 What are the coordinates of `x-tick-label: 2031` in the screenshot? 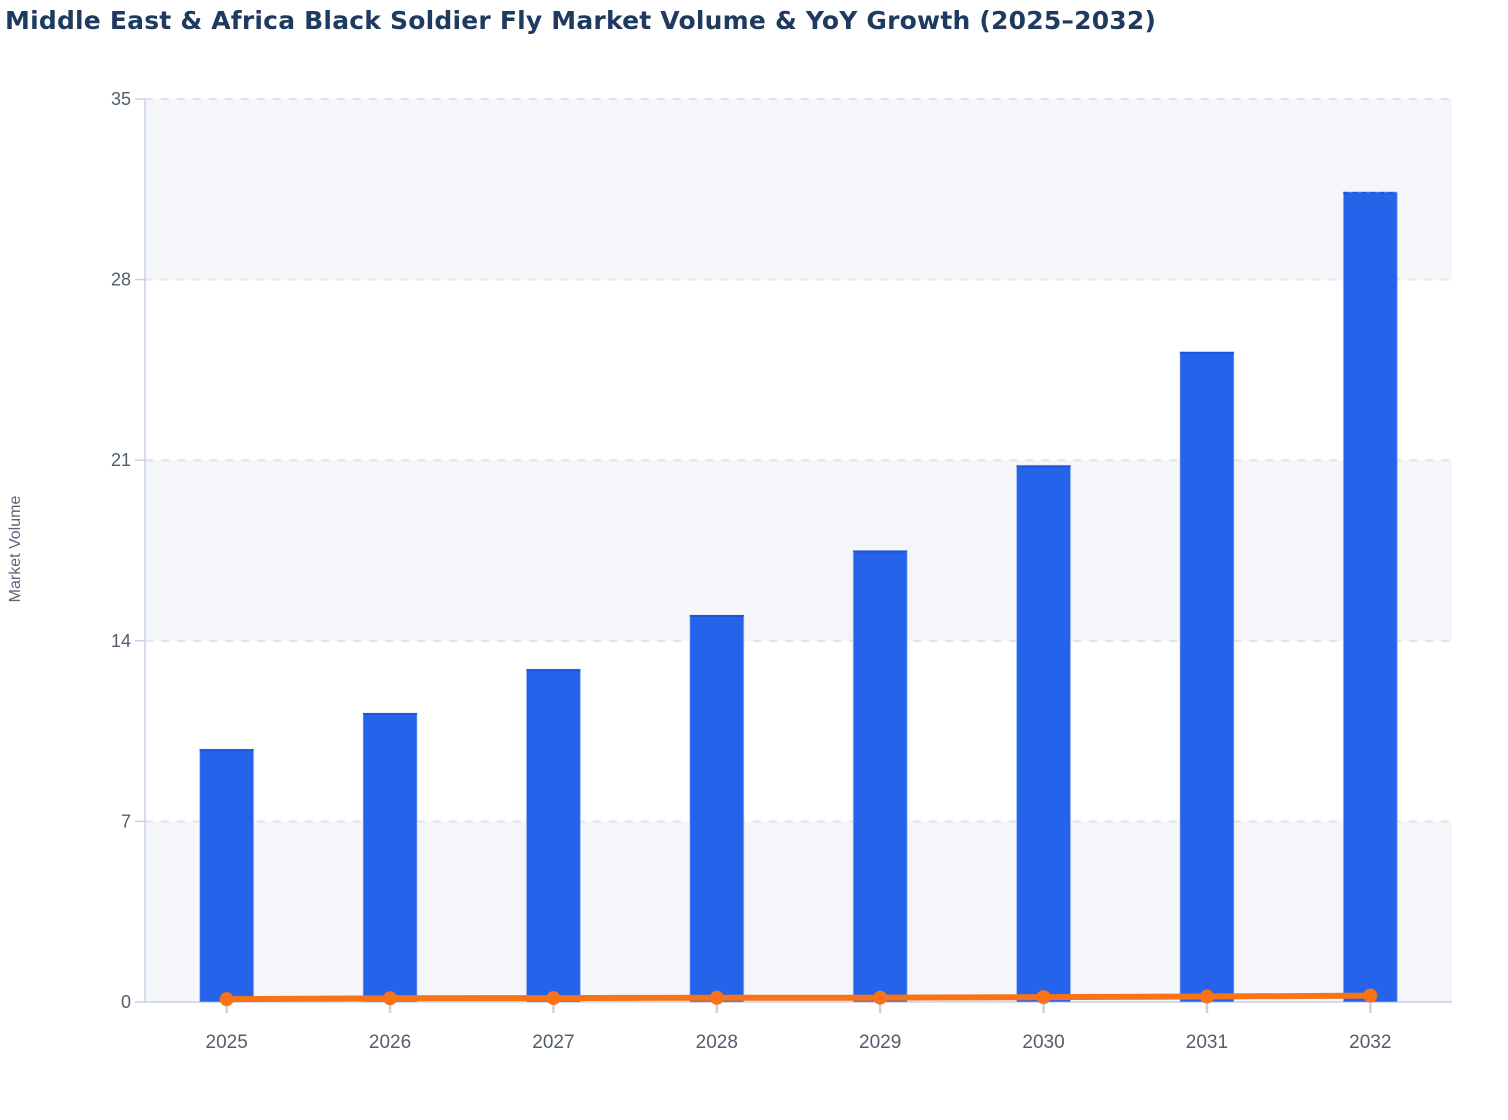 It's located at (1207, 1042).